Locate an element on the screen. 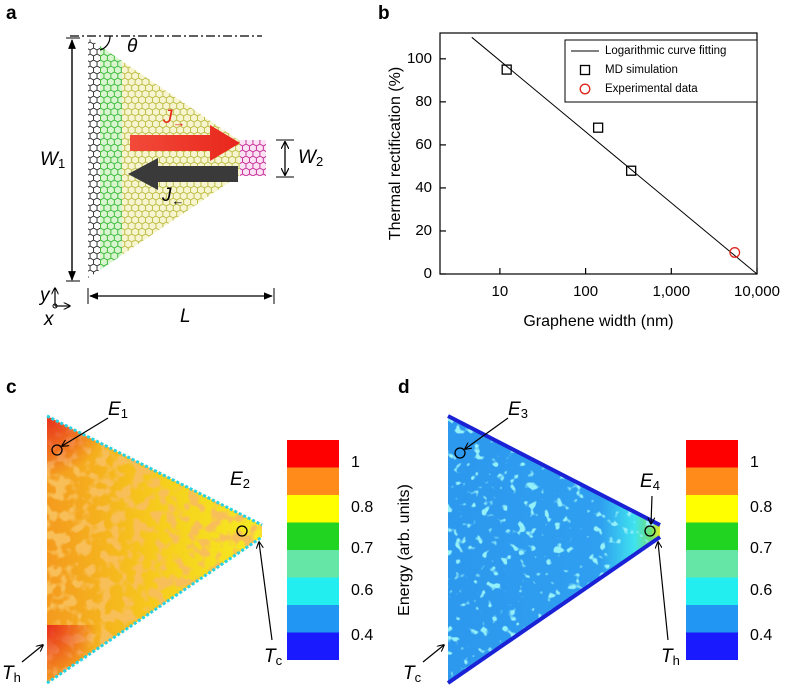 Image resolution: width=788 pixels, height=691 pixels. label-subscript: 1 is located at coordinates (61, 163).